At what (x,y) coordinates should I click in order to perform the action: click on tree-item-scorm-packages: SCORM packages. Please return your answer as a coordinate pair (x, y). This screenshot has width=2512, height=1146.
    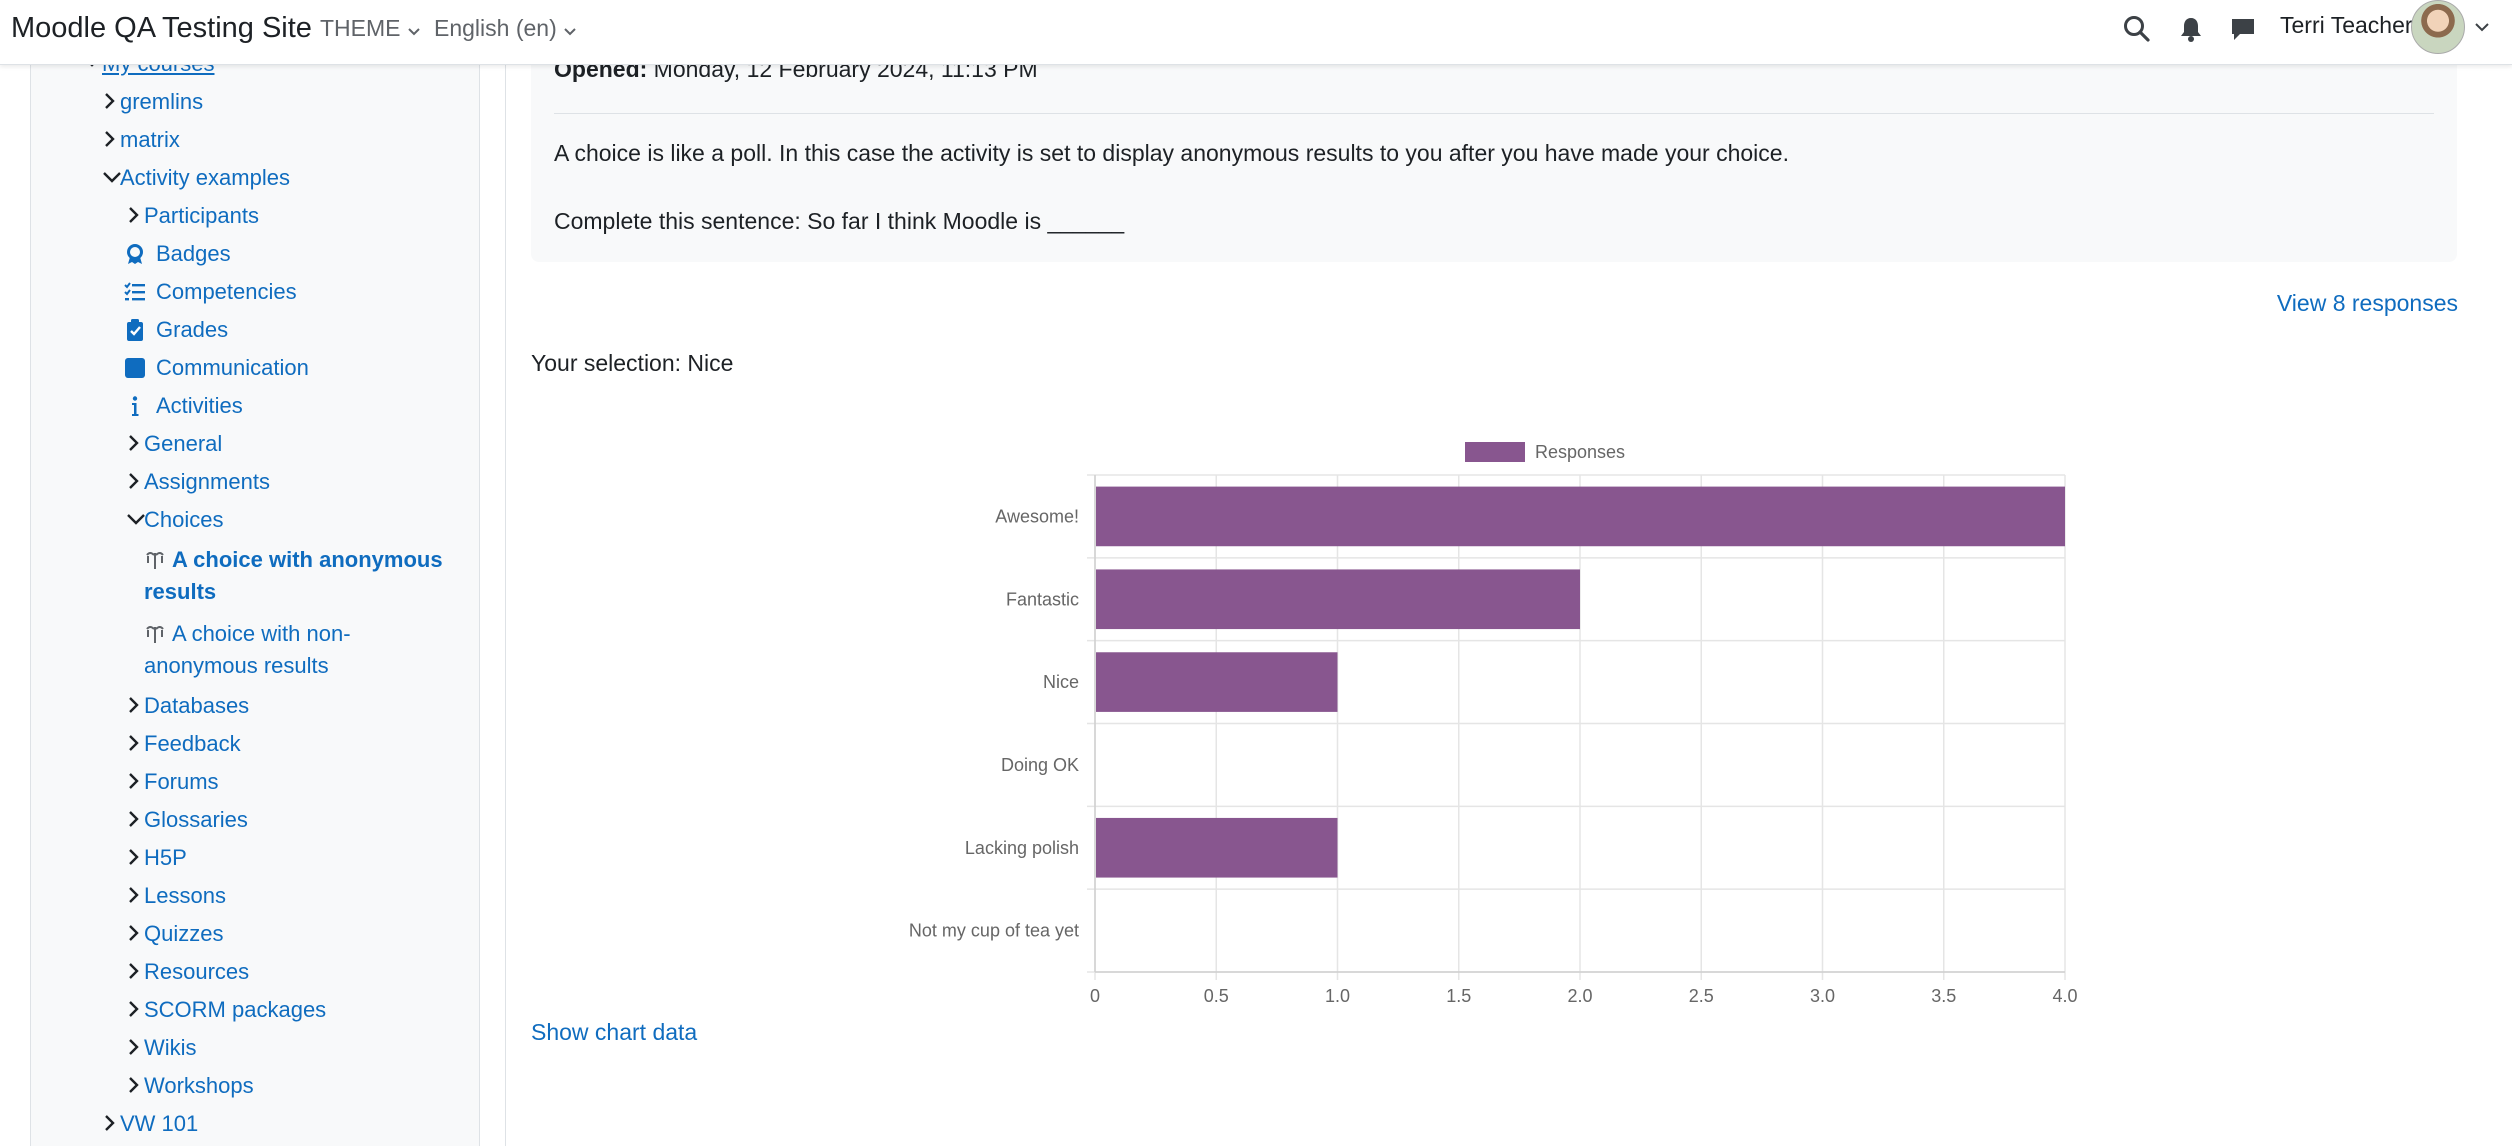
    Looking at the image, I should click on (226, 1010).